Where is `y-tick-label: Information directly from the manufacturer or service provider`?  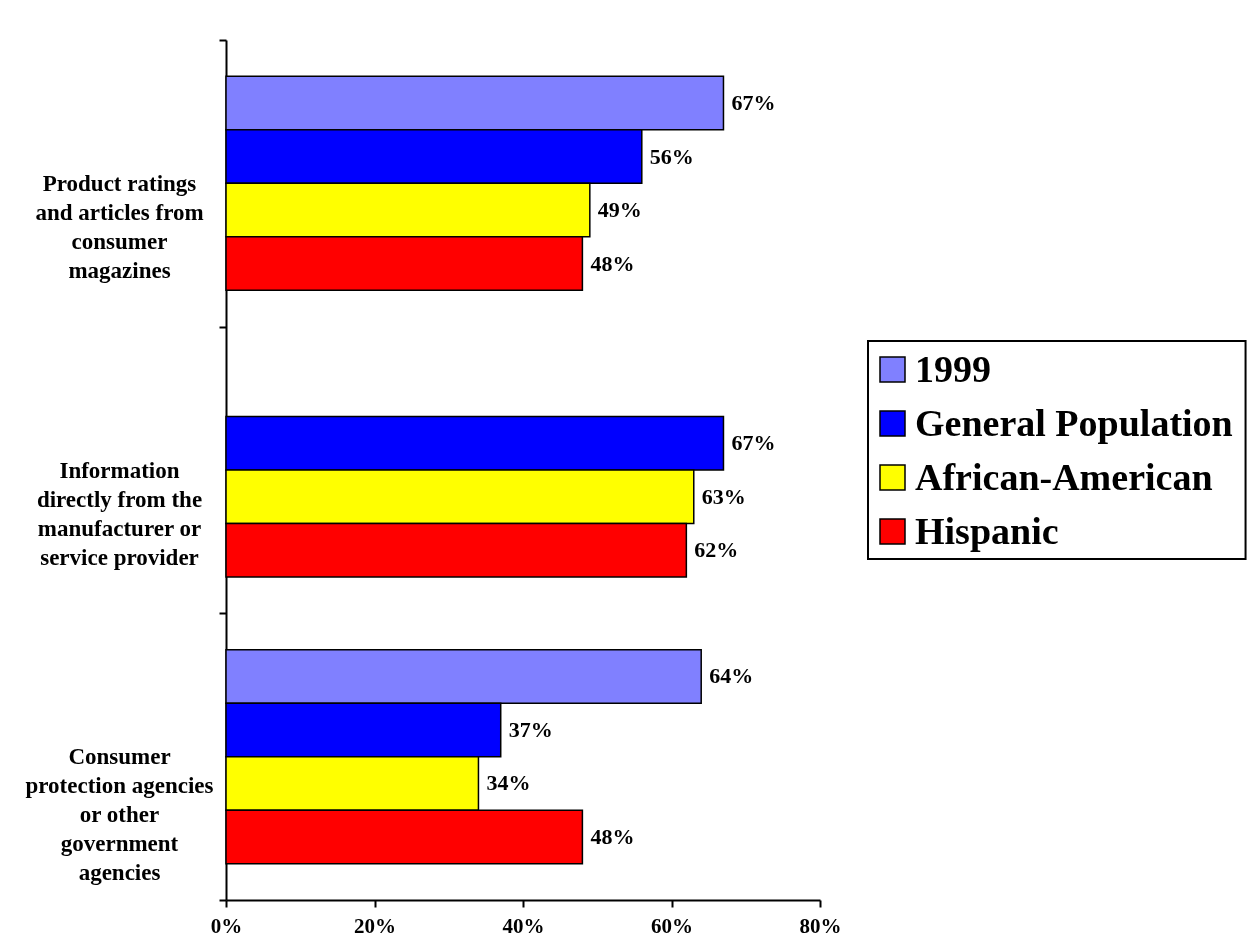
y-tick-label: Information directly from the manufacturer or service provider is located at coordinates (119, 513).